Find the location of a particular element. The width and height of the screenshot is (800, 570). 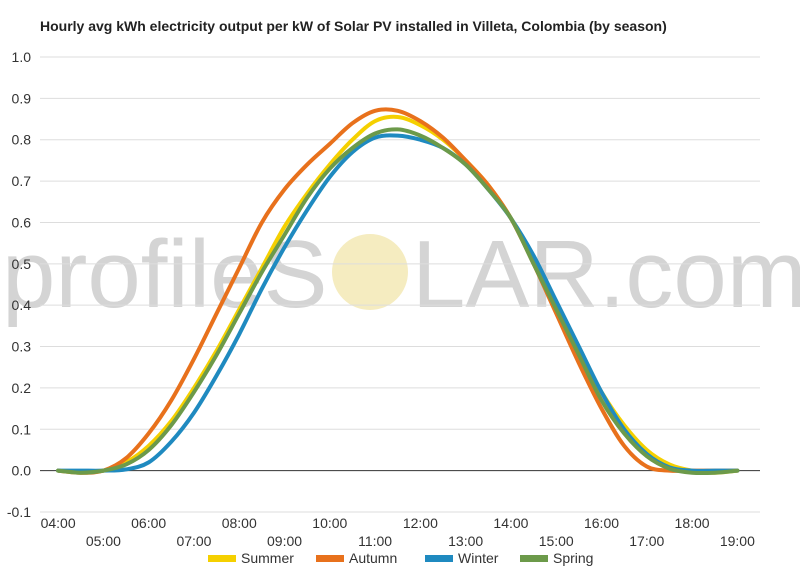

y-tick-label: -0.1 is located at coordinates (19, 512).